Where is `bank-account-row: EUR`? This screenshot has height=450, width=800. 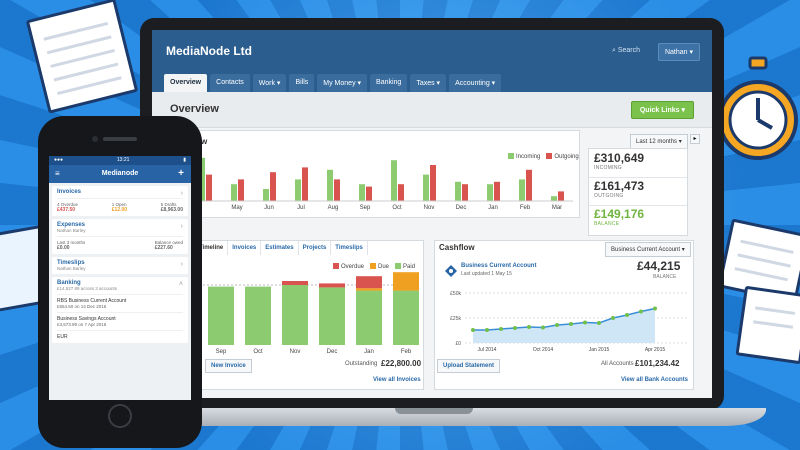
bank-account-row: EUR is located at coordinates (120, 335).